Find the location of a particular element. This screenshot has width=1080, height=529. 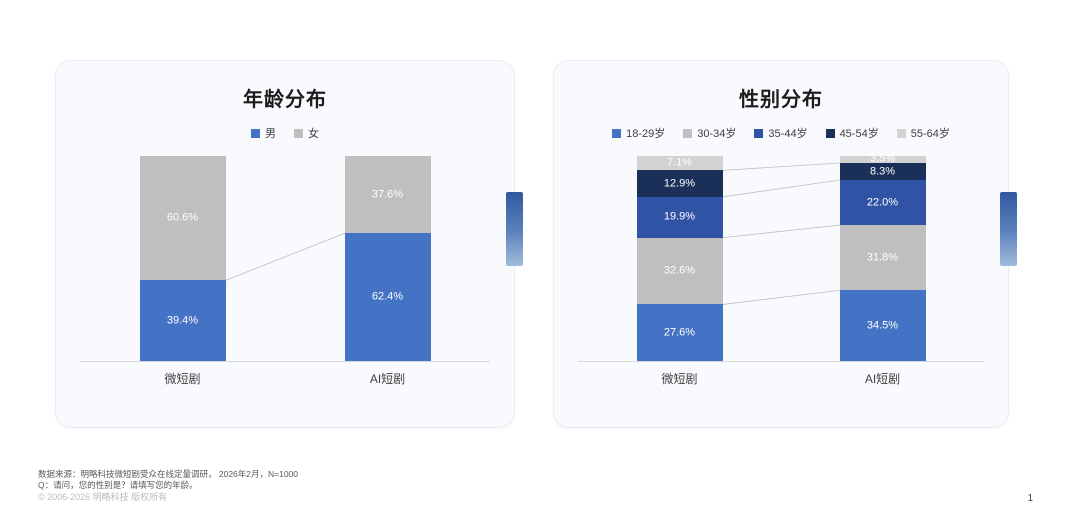

stacked-bar: 39.4% 60.6% is located at coordinates (182, 258).